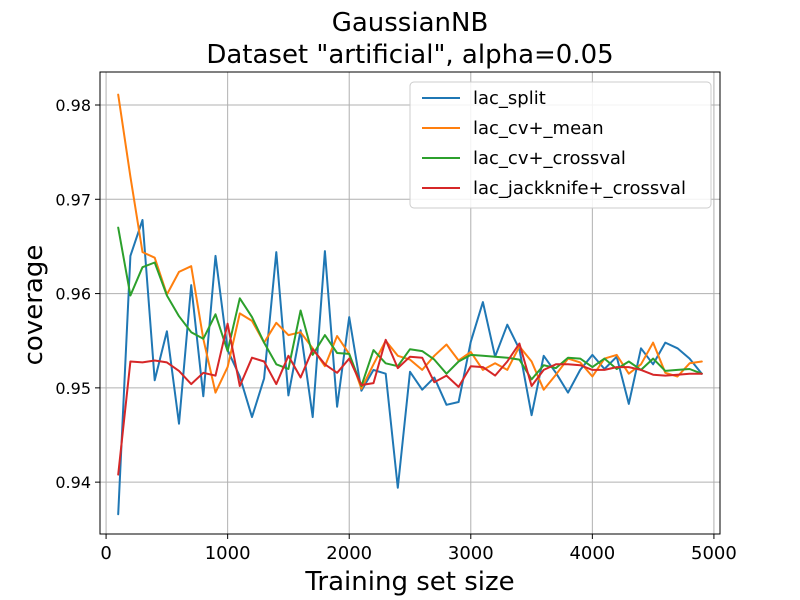  What do you see at coordinates (409, 582) in the screenshot?
I see `x-axis-label: Training set size` at bounding box center [409, 582].